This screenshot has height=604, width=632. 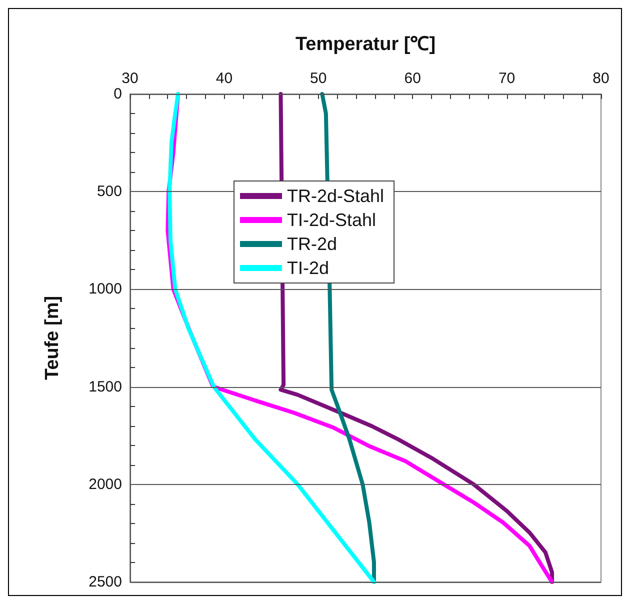 I want to click on y-tick-label: 1000, so click(x=105, y=289).